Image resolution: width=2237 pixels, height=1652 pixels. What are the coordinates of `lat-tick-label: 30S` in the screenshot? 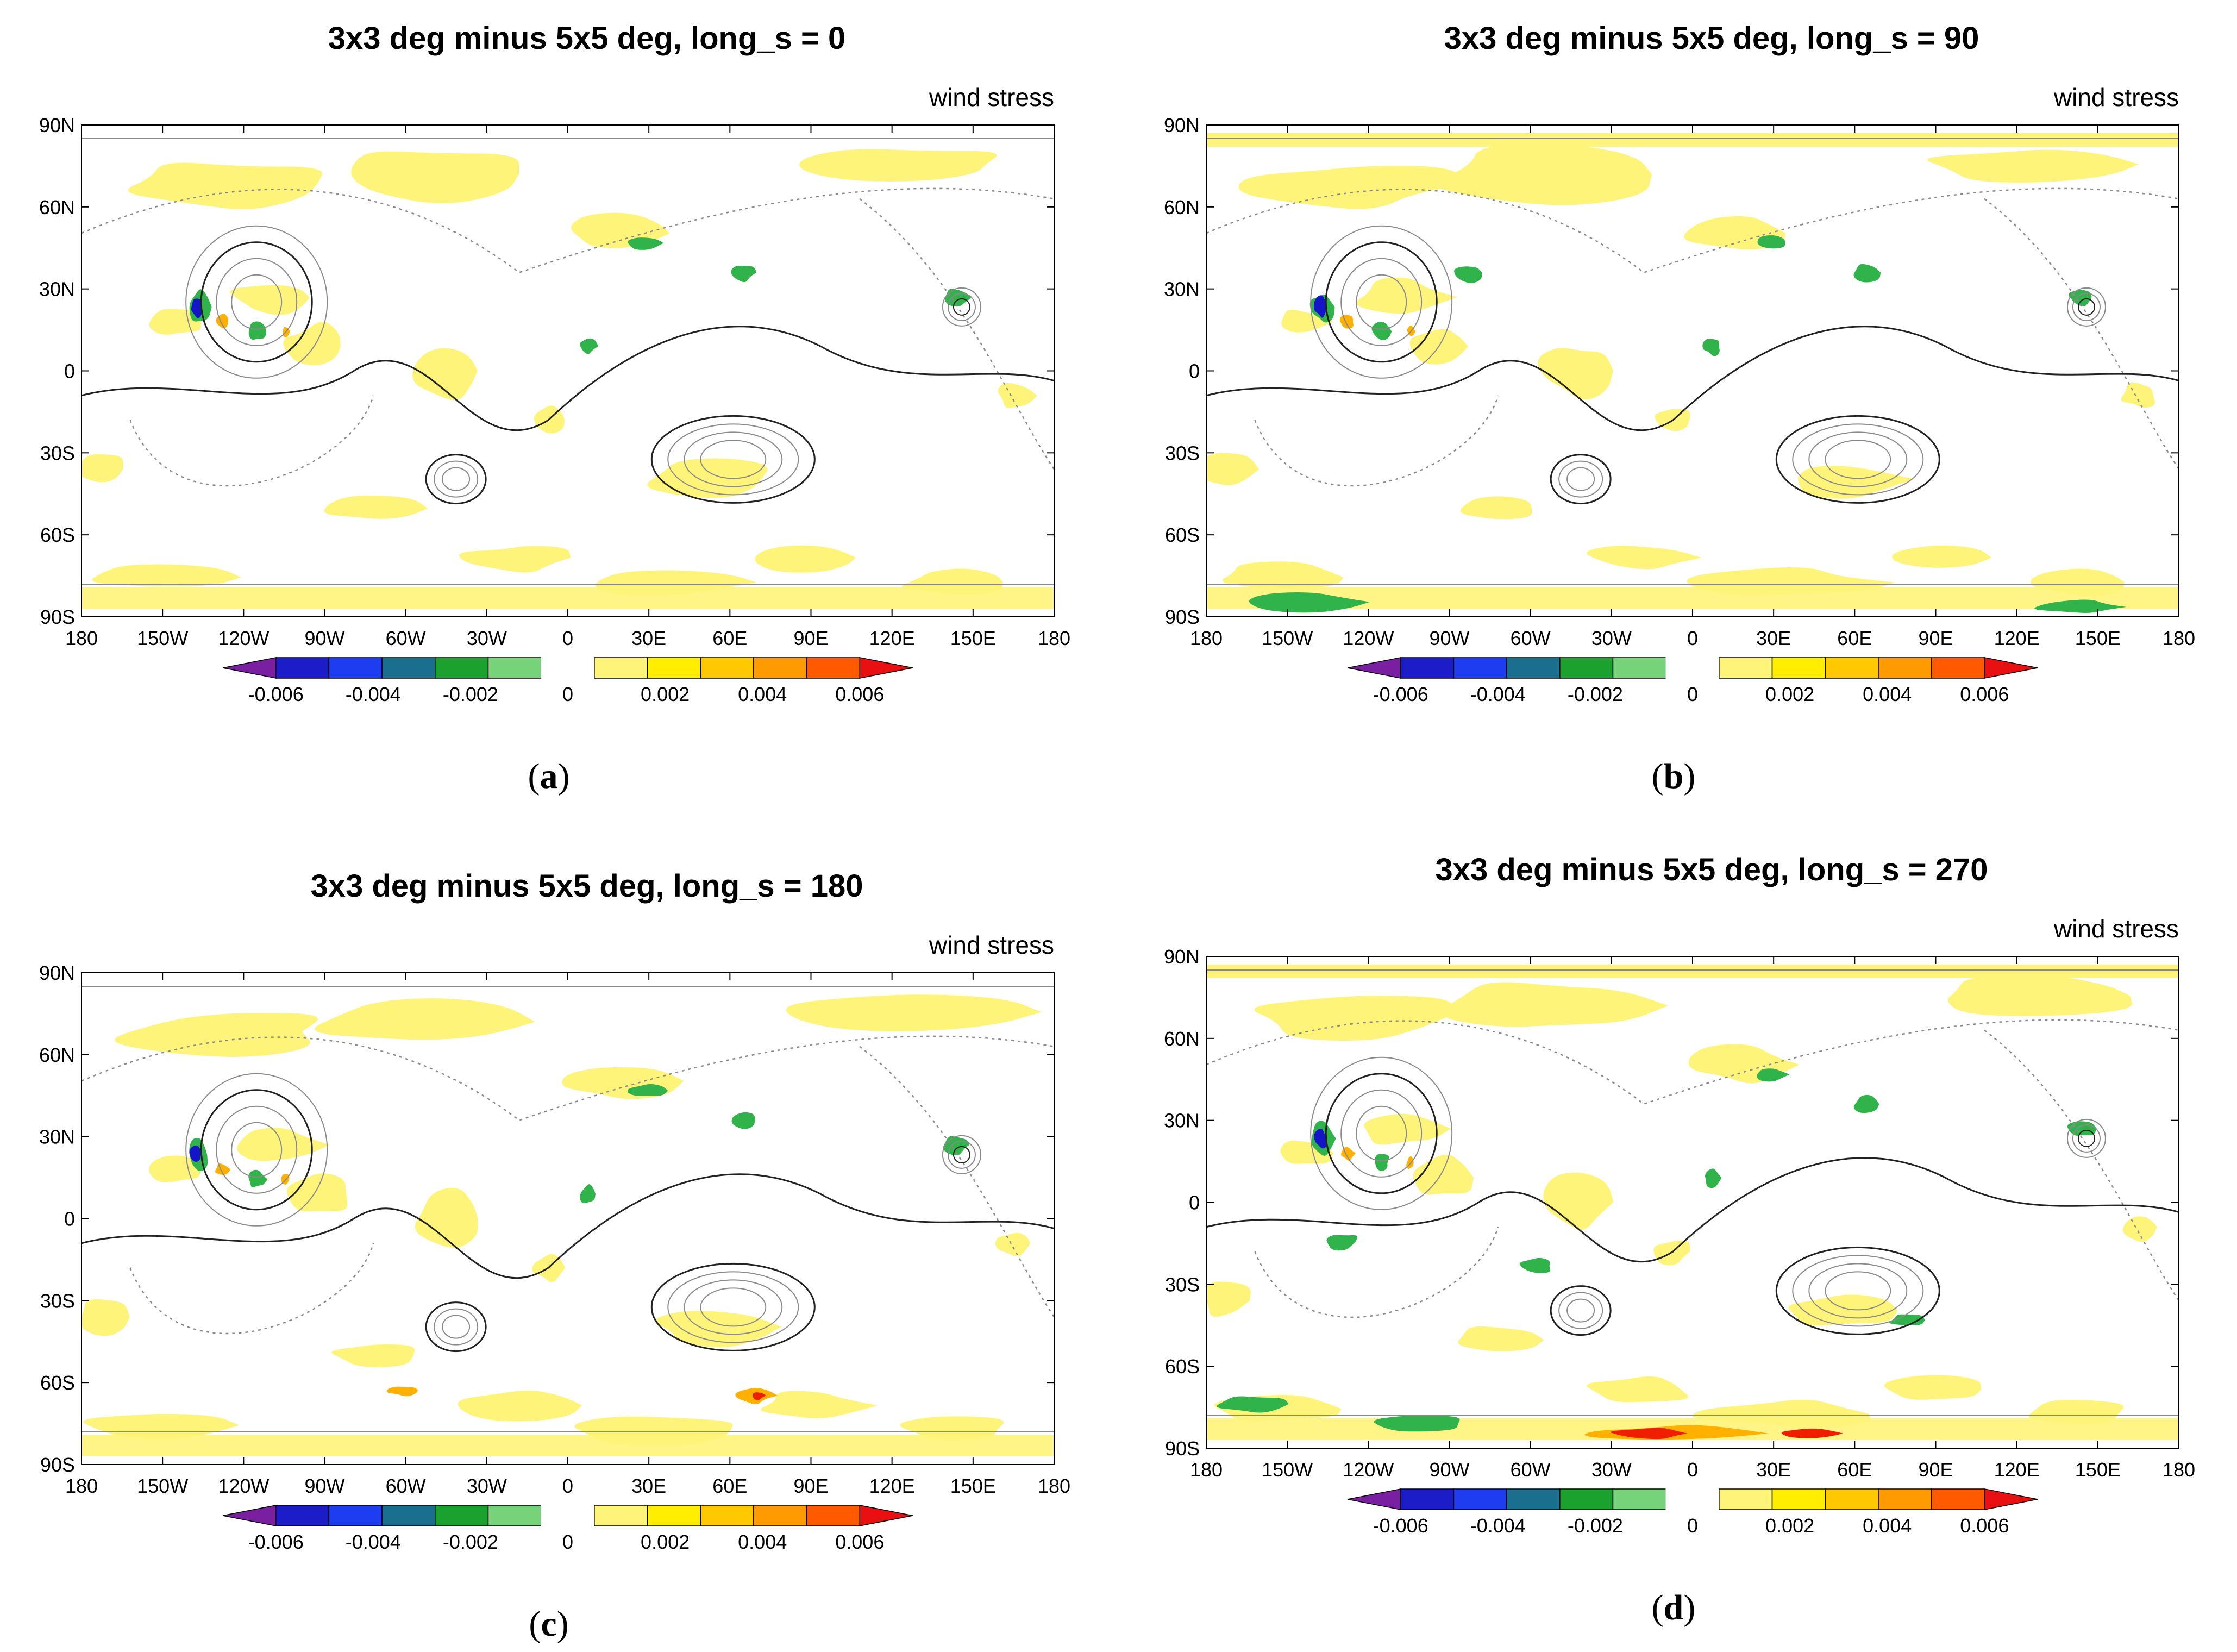 It's located at (57, 1301).